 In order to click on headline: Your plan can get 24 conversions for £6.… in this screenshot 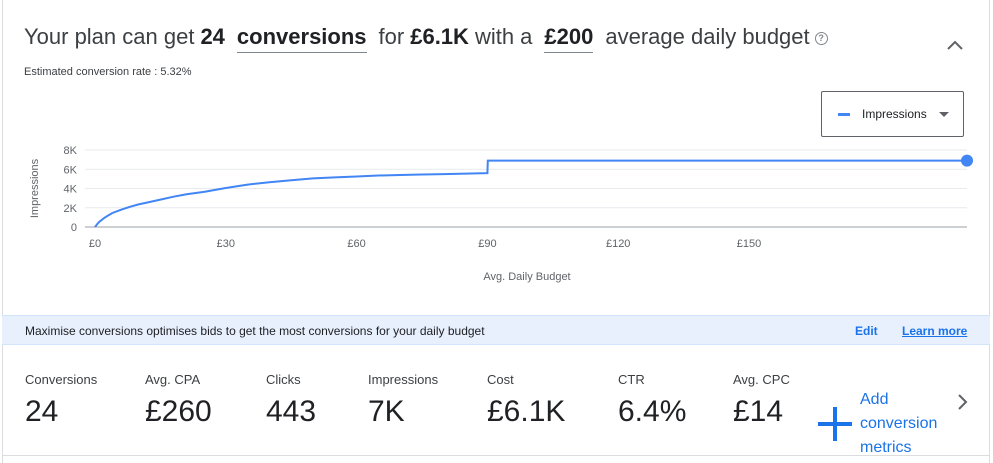, I will do `click(426, 38)`.